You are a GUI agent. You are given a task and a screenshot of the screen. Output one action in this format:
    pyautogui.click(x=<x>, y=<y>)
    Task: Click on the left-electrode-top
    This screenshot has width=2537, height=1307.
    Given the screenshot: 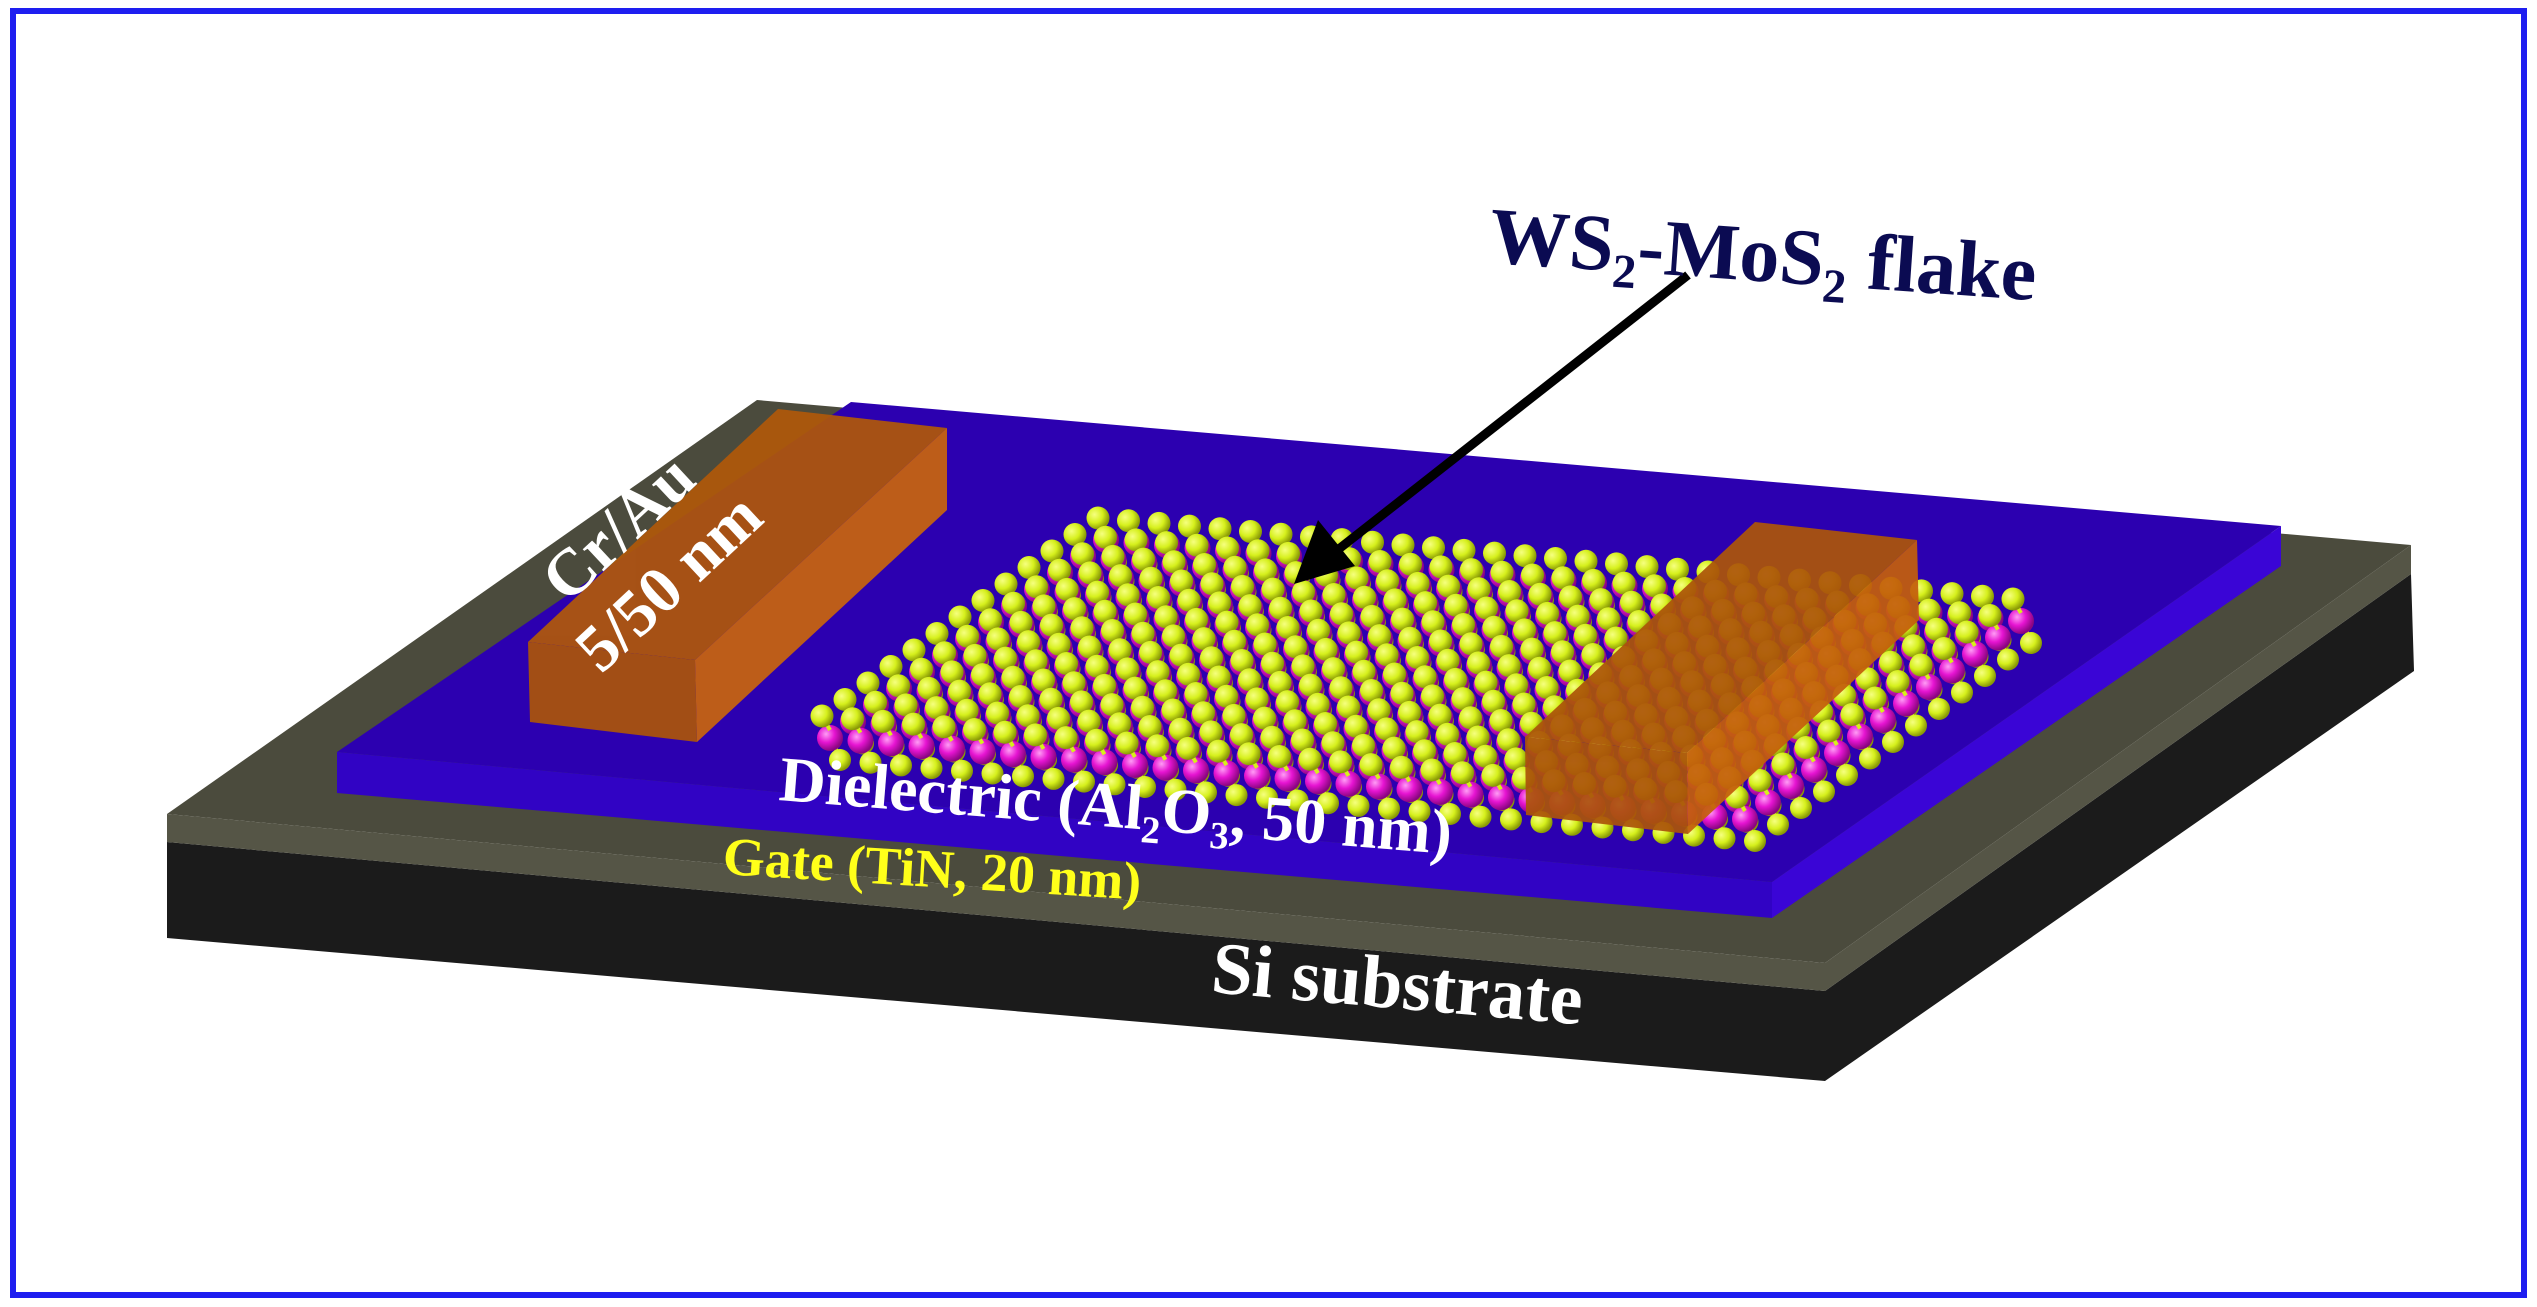 What is the action you would take?
    pyautogui.click(x=737, y=534)
    